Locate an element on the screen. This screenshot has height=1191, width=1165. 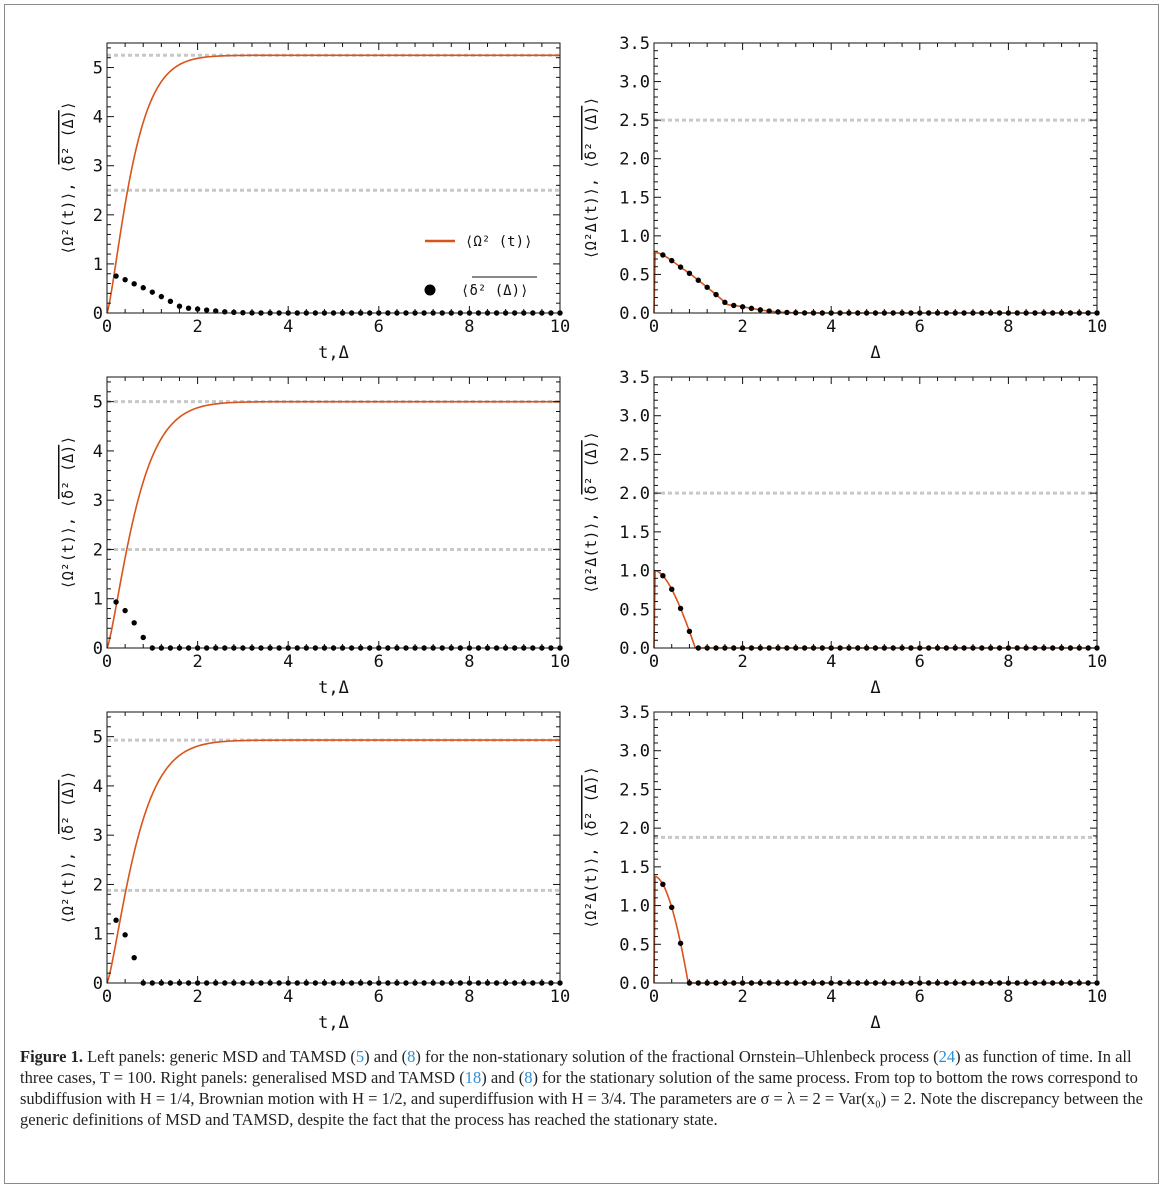
chart-panel-r2-left: 0 2 4 6 8 10 0 1 2 3 4 5 t,Δ ⟨Ω²(t)⟩, ⟨δ² (Δ)⟩ is located at coordinates (314, 537).